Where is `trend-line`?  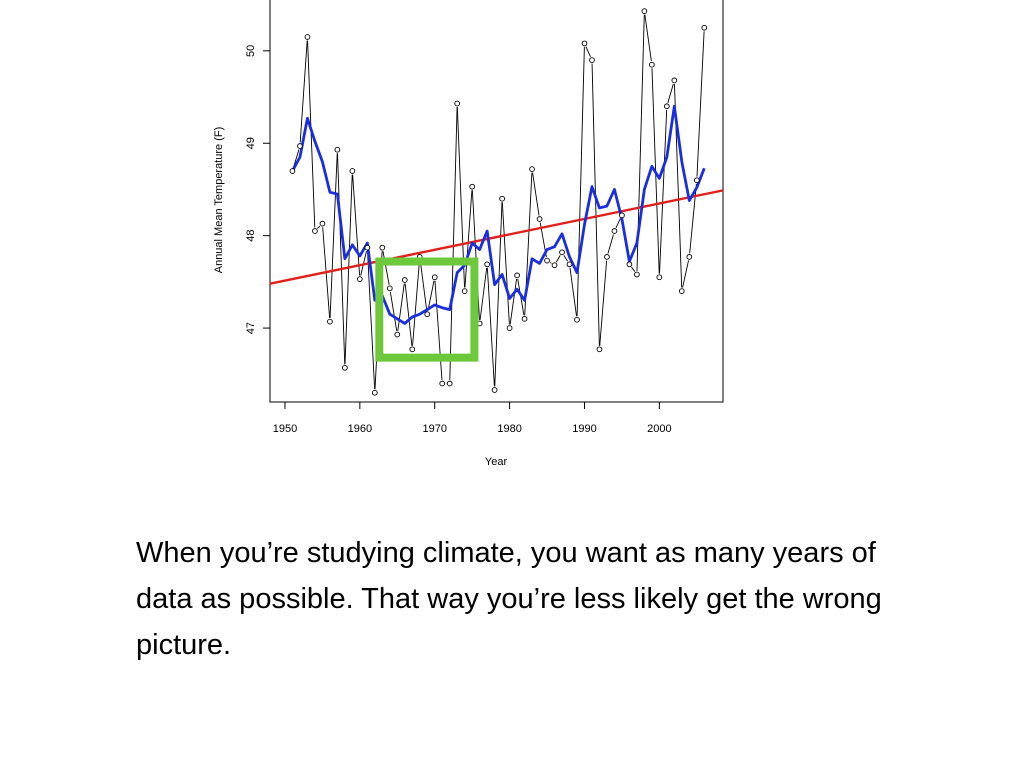
trend-line is located at coordinates (496, 237).